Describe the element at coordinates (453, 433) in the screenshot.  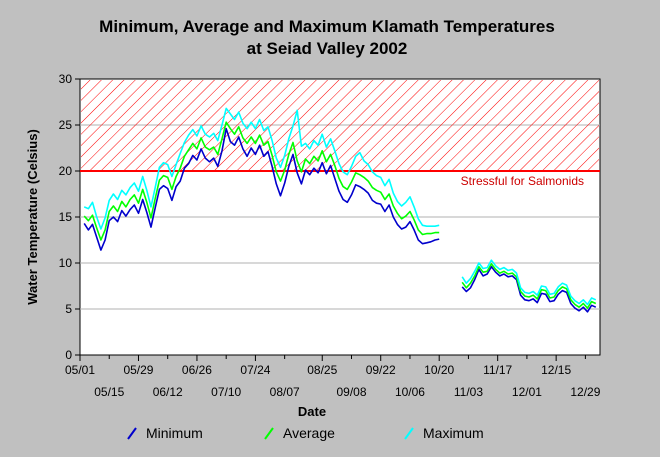
I see `legend-label-maximum: Maximum` at that location.